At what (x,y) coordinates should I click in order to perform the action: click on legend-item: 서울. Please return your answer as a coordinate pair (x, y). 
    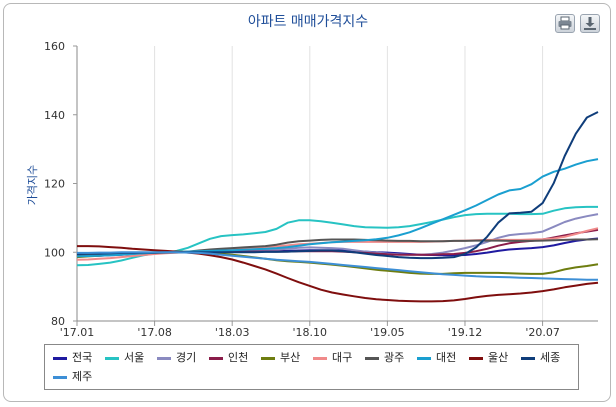
    Looking at the image, I should click on (124, 357).